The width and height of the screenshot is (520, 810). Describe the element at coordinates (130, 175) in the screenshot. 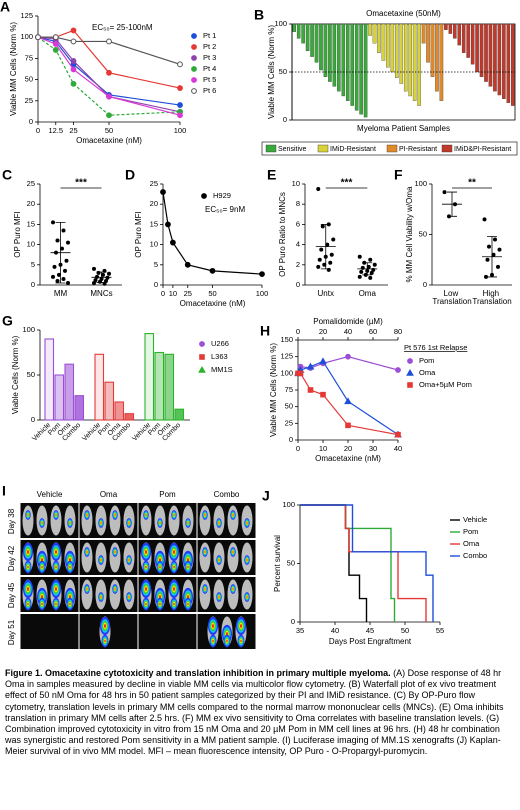

I see `panel-letter: D` at that location.